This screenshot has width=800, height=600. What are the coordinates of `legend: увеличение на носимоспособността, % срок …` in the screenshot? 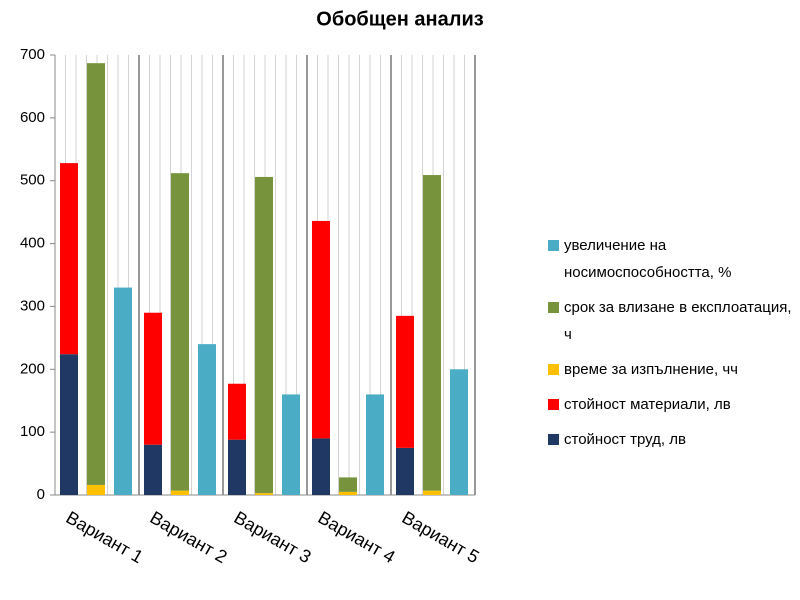 It's located at (673, 346).